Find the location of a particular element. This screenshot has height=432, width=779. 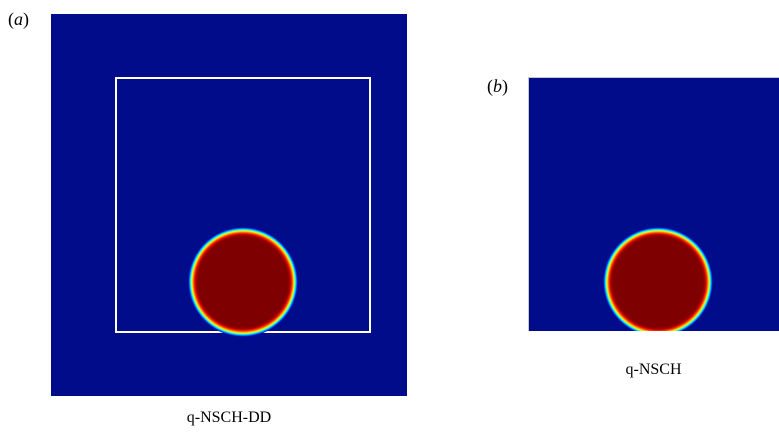

panel-a-caption: q-NSCH-DD is located at coordinates (229, 417).